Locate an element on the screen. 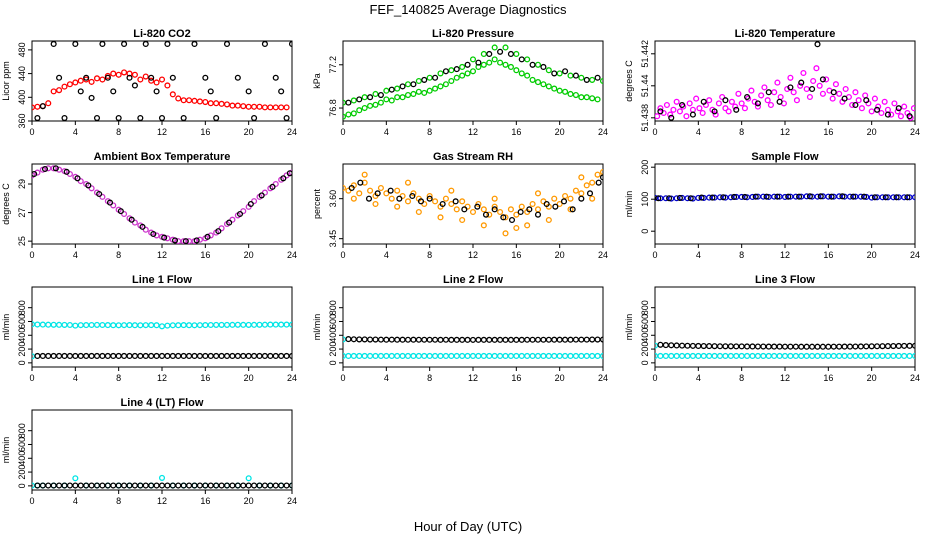 The width and height of the screenshot is (936, 540). y-tick-label: 400 is located at coordinates (22, 335).